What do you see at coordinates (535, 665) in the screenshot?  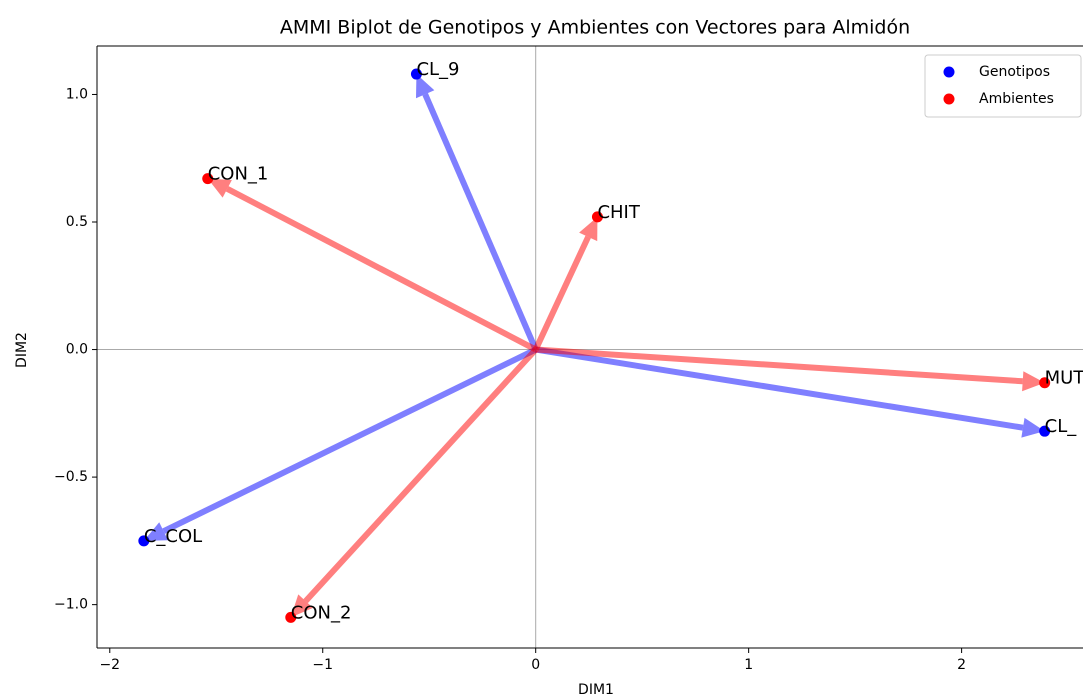 I see `x-tick-label: 0` at bounding box center [535, 665].